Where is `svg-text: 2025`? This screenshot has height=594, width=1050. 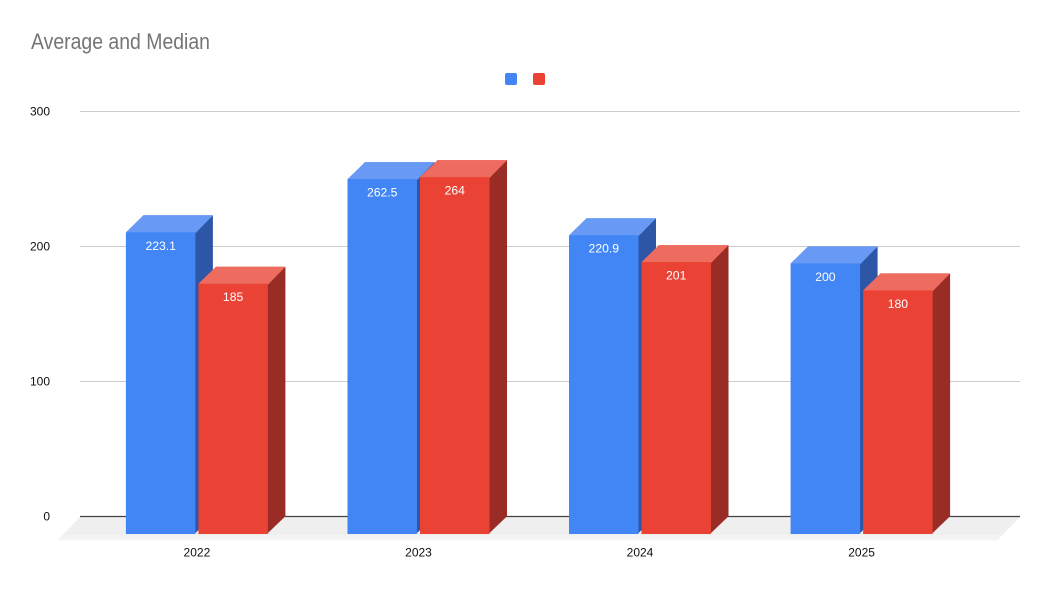
svg-text: 2025 is located at coordinates (861, 553).